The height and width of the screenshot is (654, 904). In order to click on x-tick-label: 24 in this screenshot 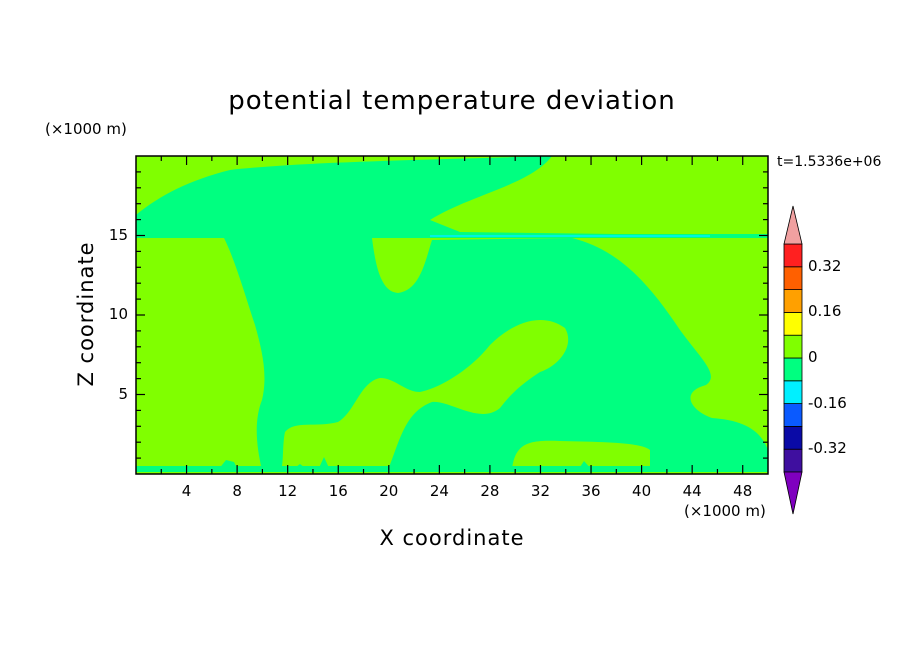, I will do `click(439, 491)`.